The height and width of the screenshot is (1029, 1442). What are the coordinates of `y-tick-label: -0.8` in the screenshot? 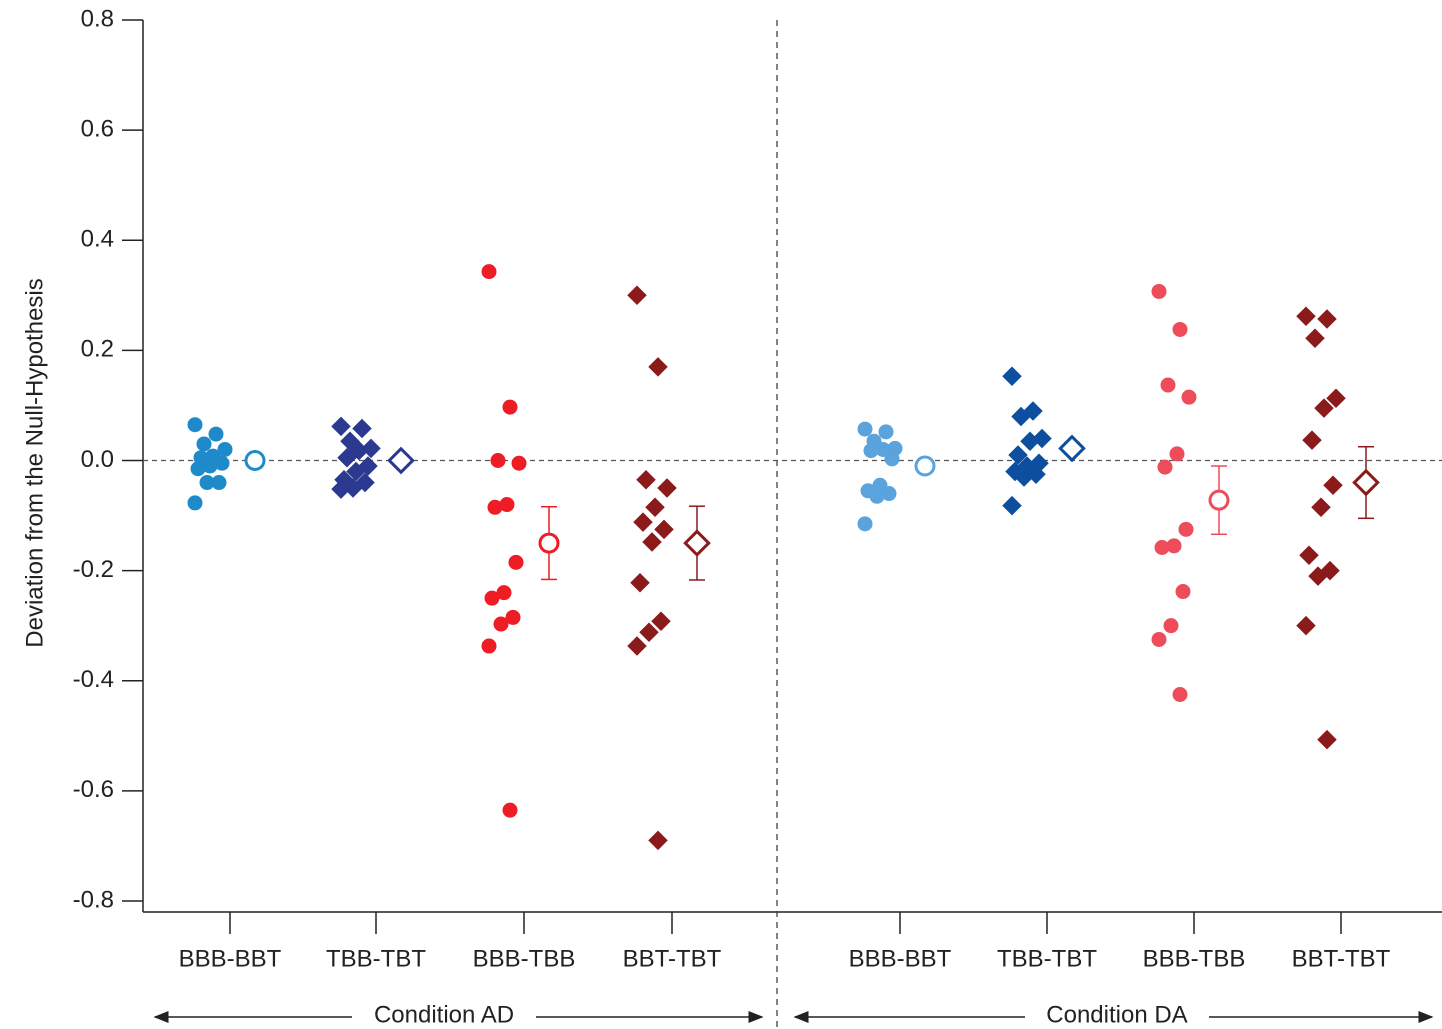 It's located at (93, 899).